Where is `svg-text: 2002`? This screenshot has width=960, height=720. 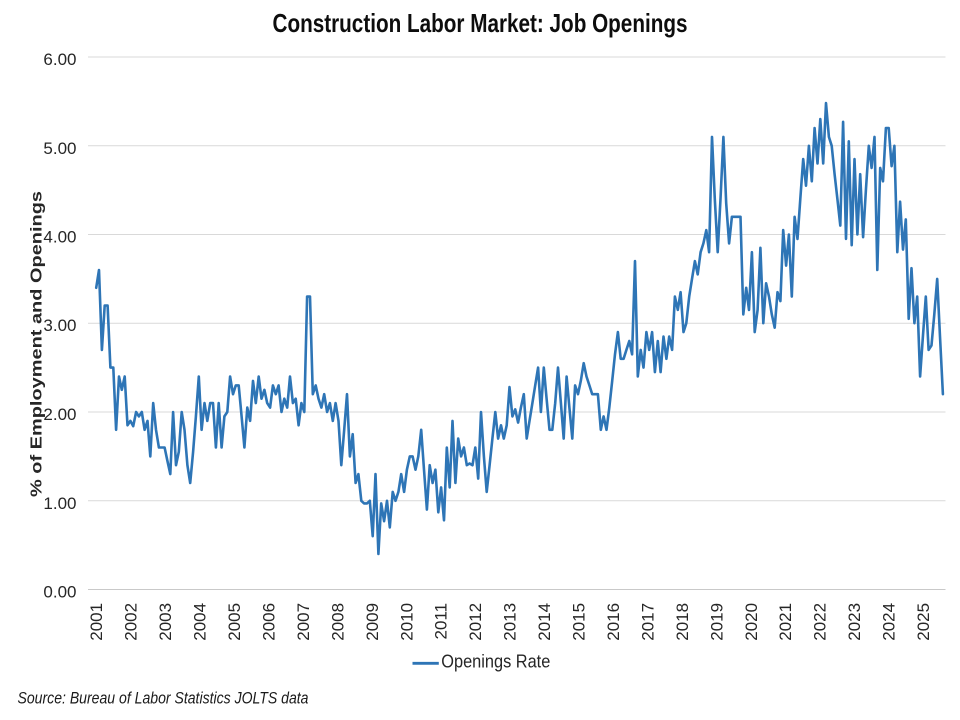 svg-text: 2002 is located at coordinates (131, 622).